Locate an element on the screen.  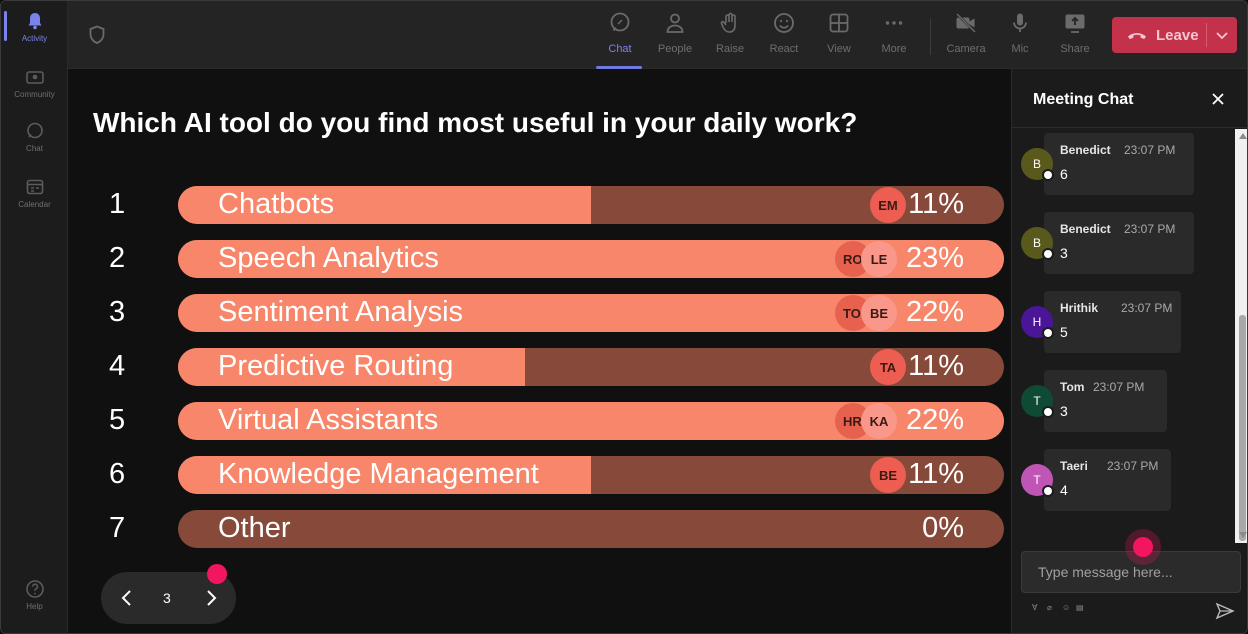
sender-avatar: H is located at coordinates (1037, 322).